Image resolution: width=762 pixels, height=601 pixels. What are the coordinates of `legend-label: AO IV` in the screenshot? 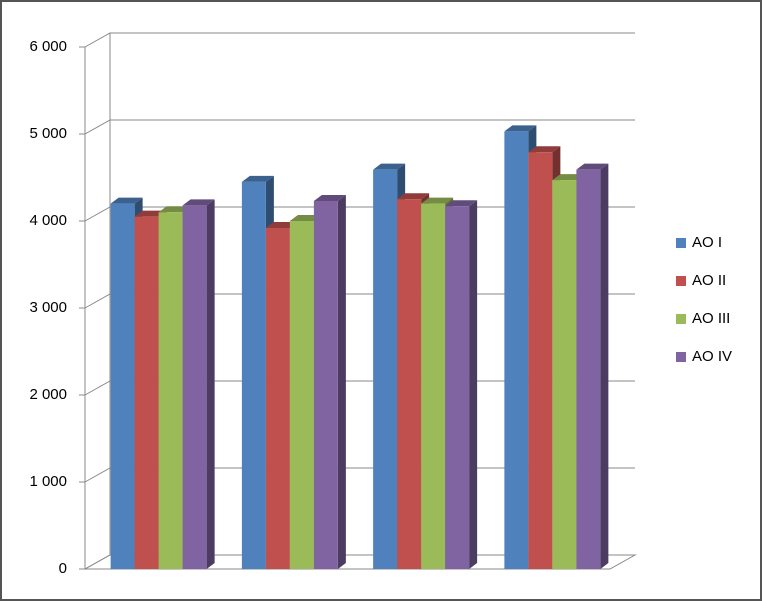 It's located at (712, 356).